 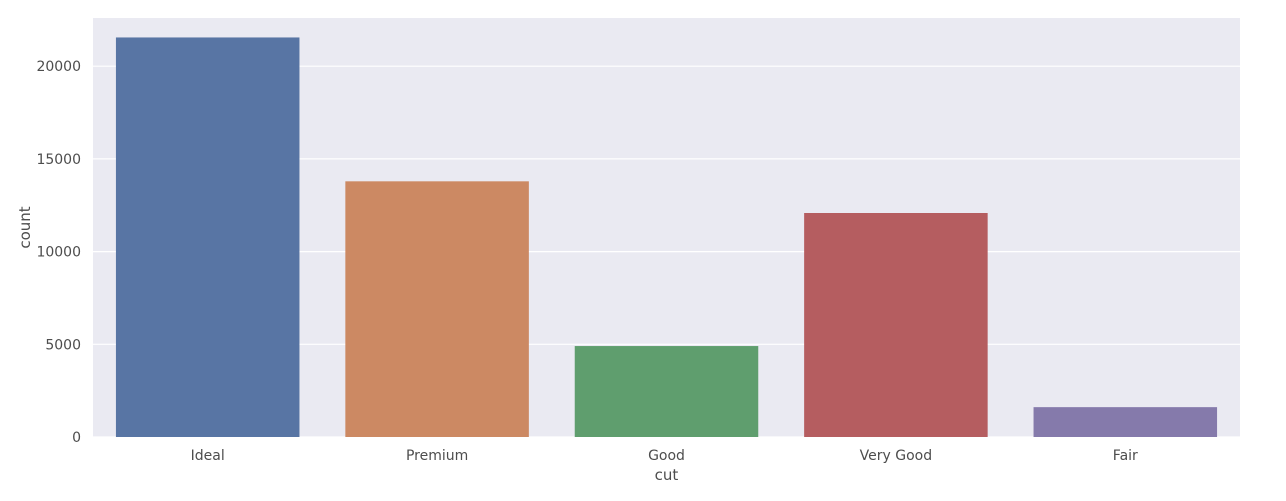 I want to click on y-tick-label: 10000, so click(x=58, y=253).